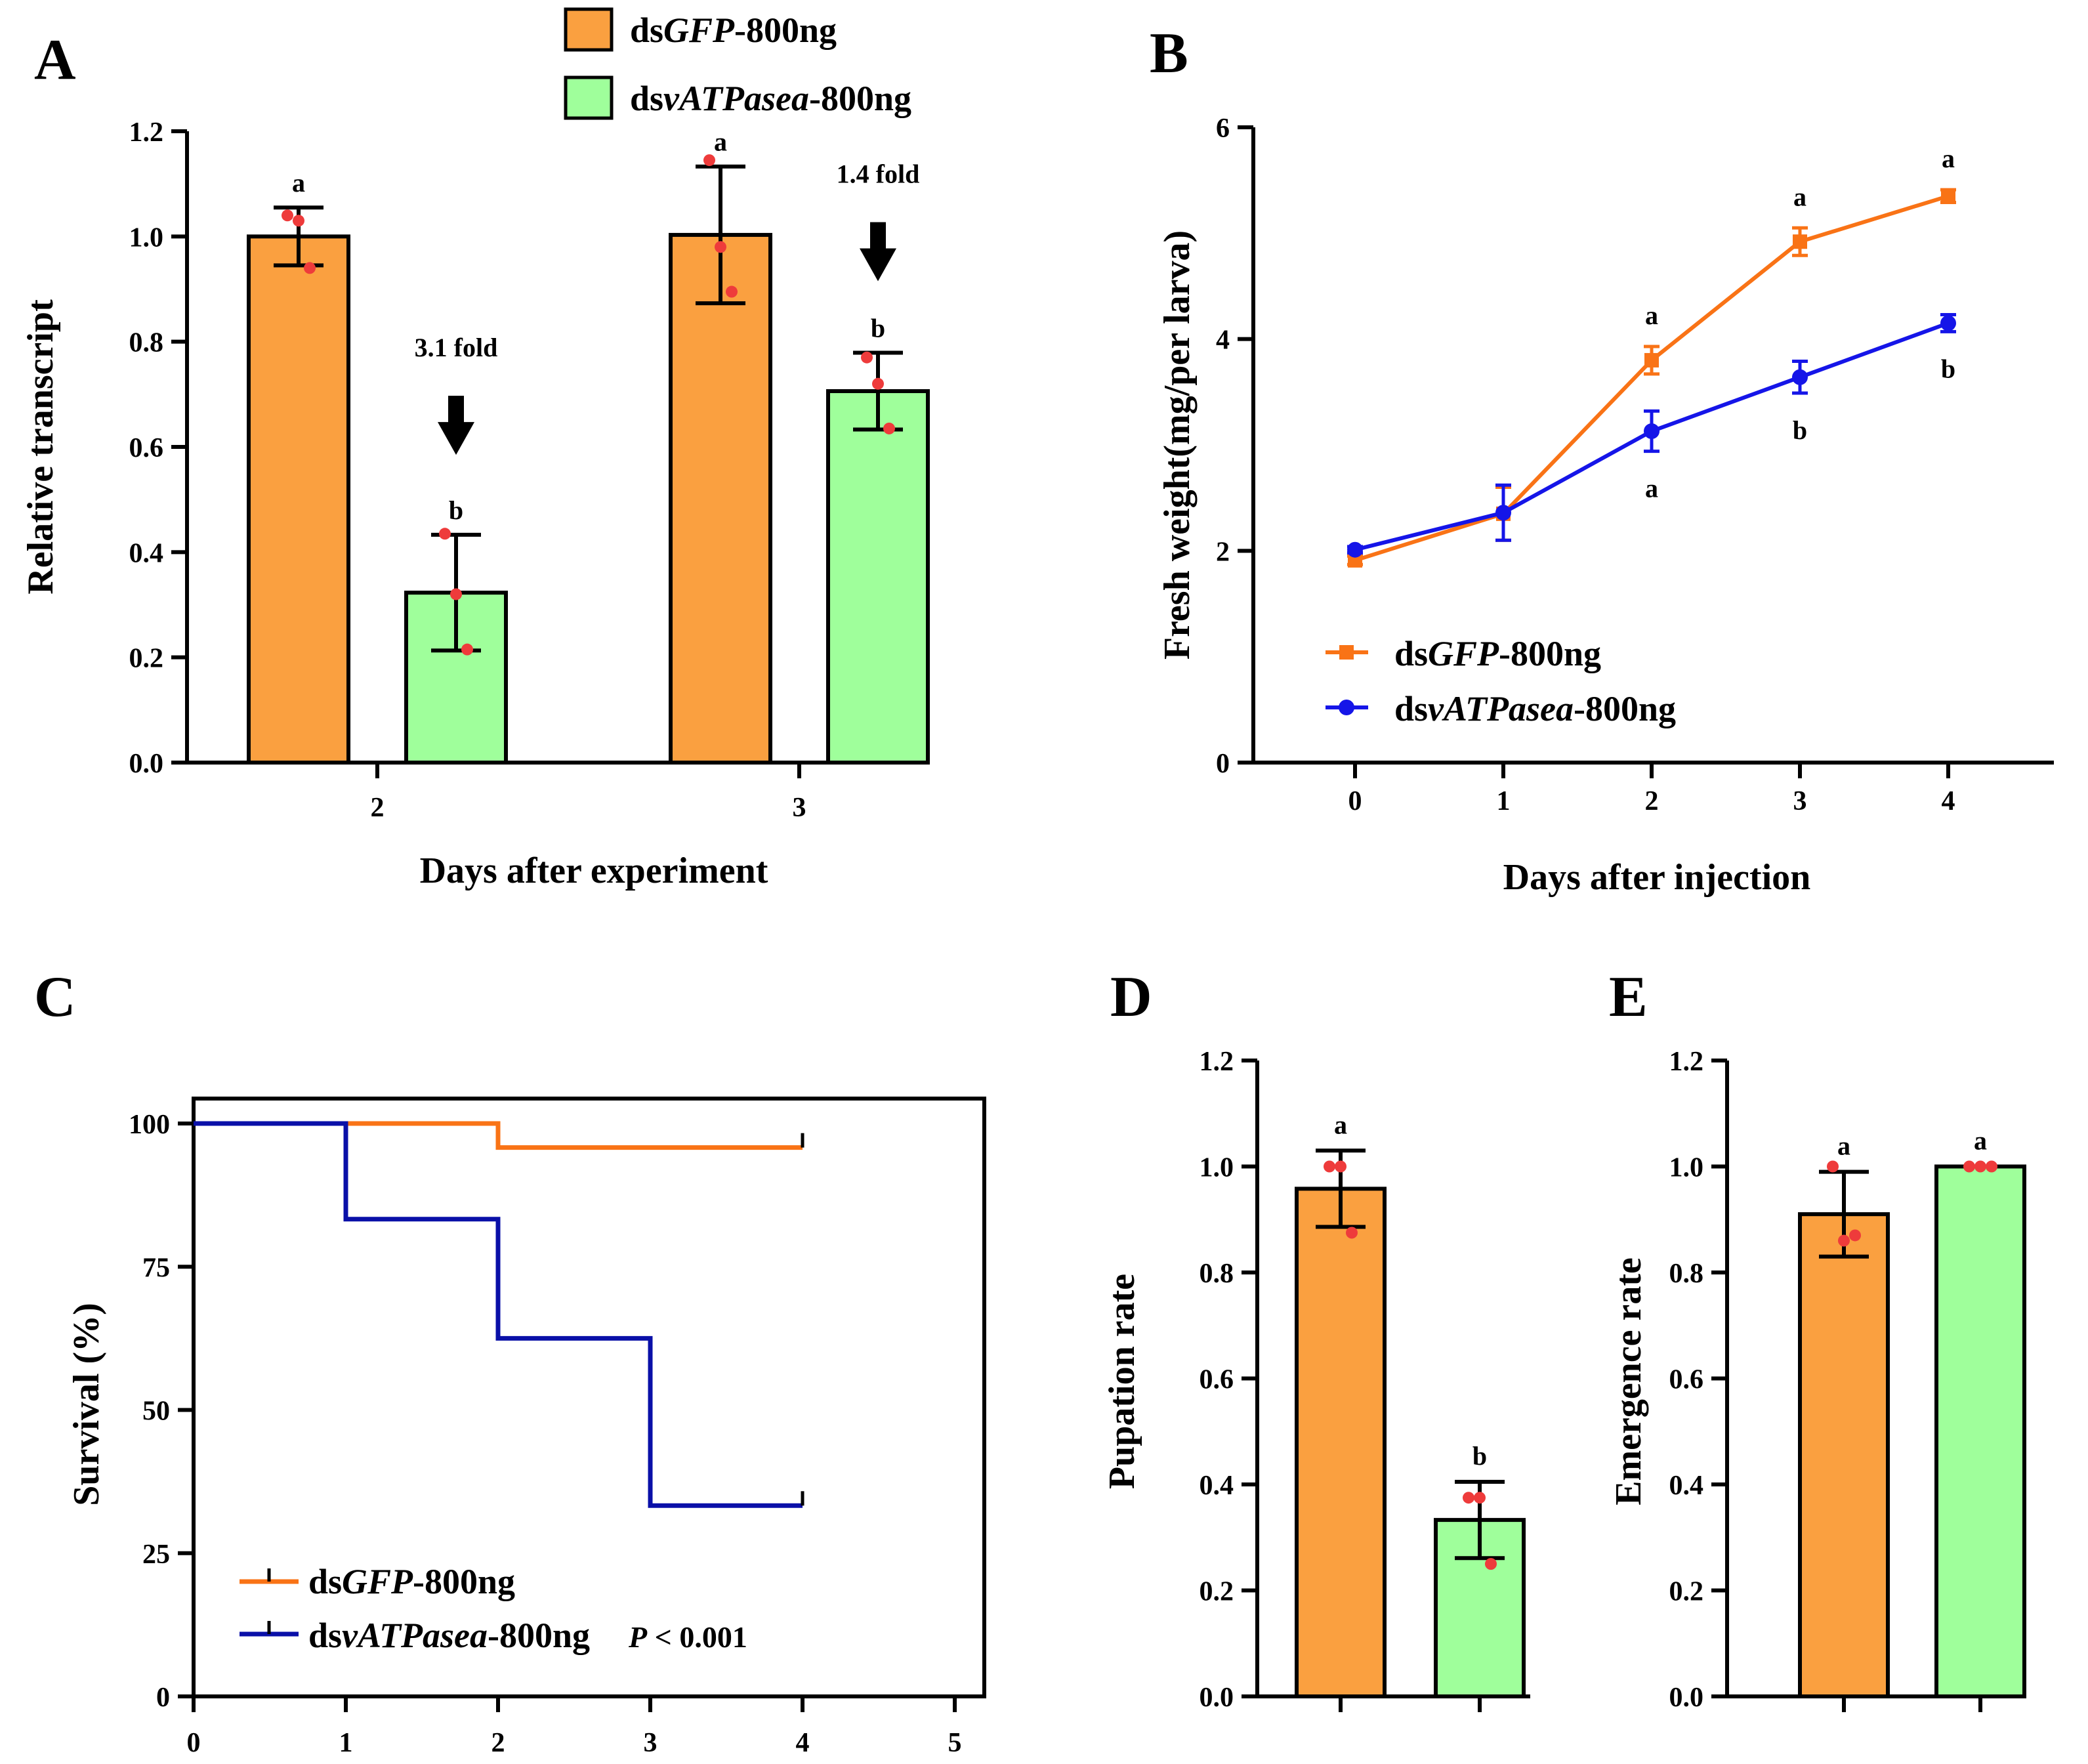 This screenshot has height=1764, width=2088. Describe the element at coordinates (878, 174) in the screenshot. I see `panel-a-fold-annotation: 1.4 fold` at that location.